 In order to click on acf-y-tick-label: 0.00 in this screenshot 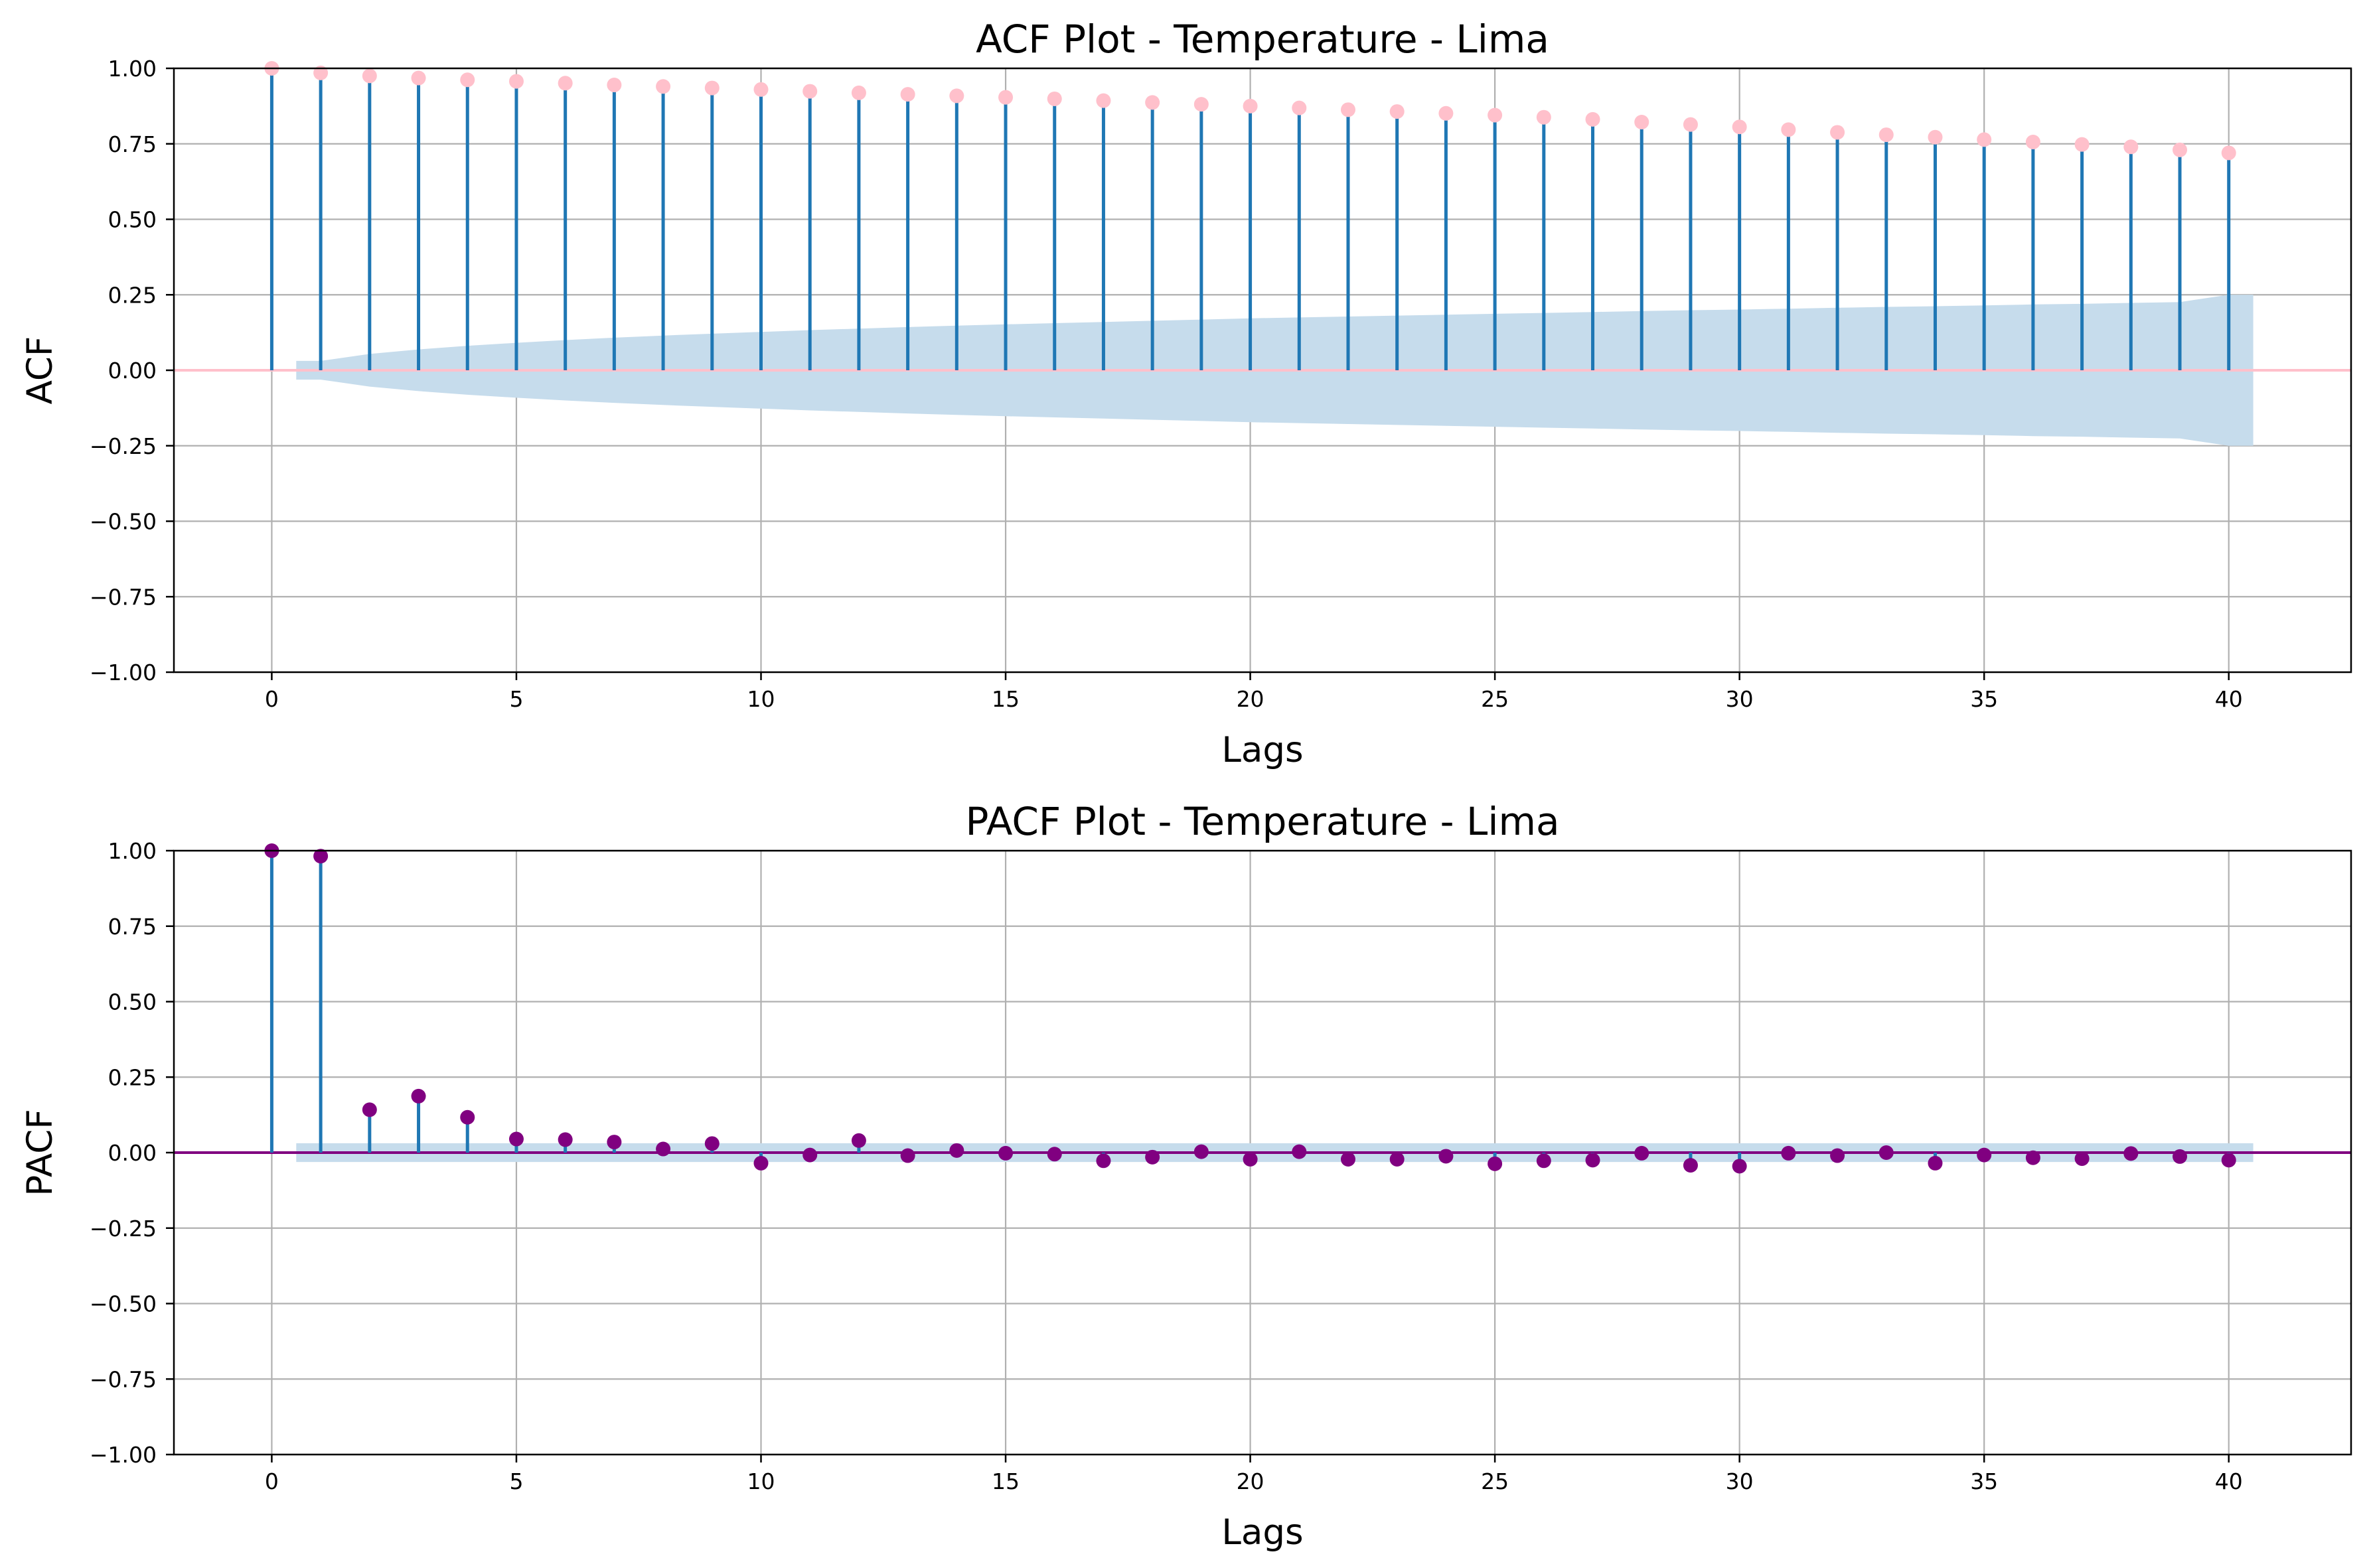, I will do `click(133, 371)`.